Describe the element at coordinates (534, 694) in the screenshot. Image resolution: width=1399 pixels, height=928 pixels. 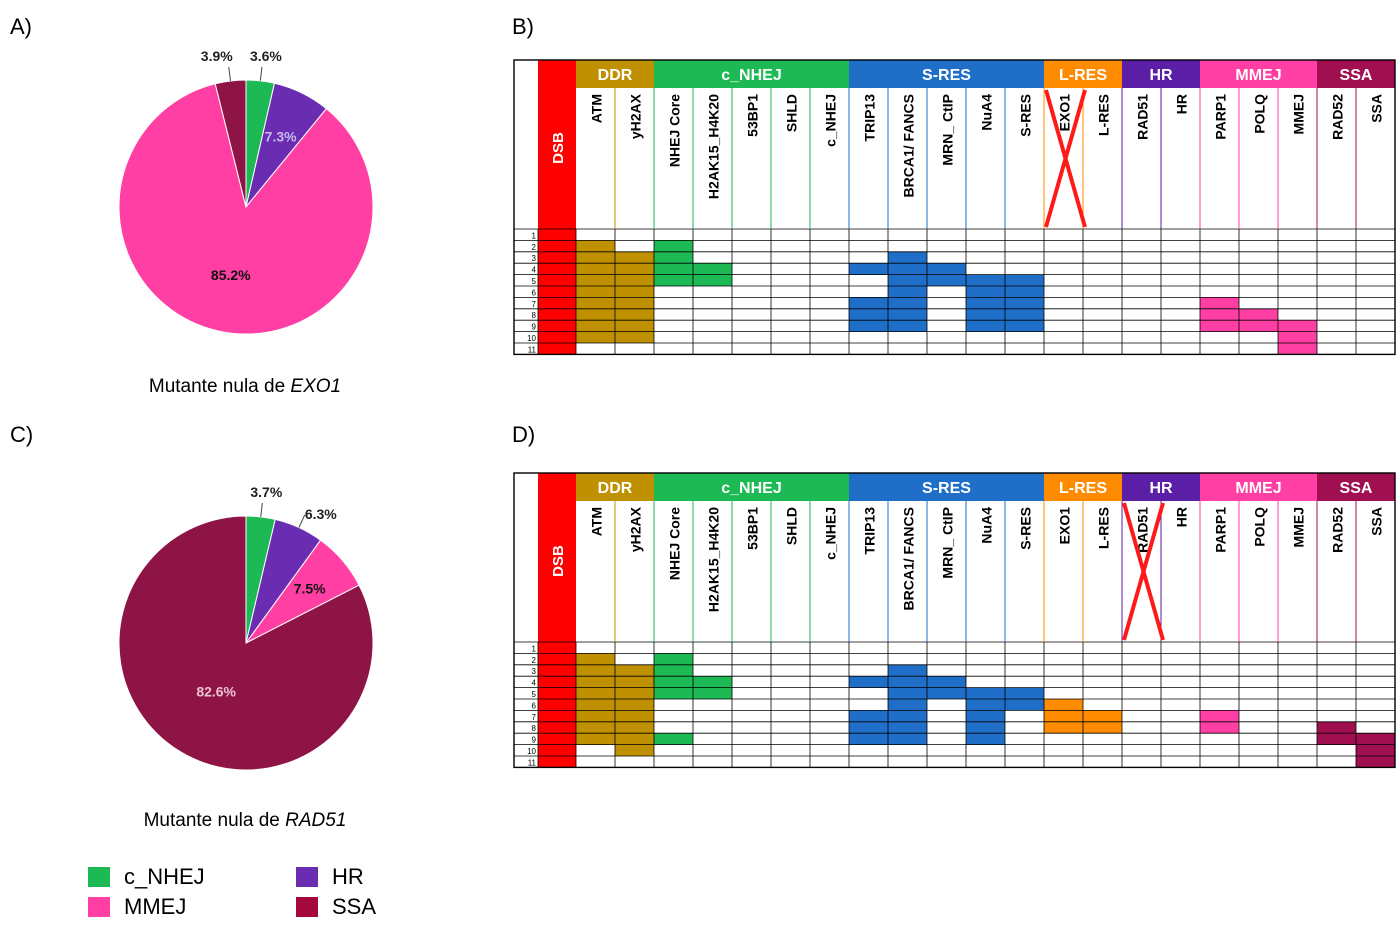
I see `row-number: 5` at that location.